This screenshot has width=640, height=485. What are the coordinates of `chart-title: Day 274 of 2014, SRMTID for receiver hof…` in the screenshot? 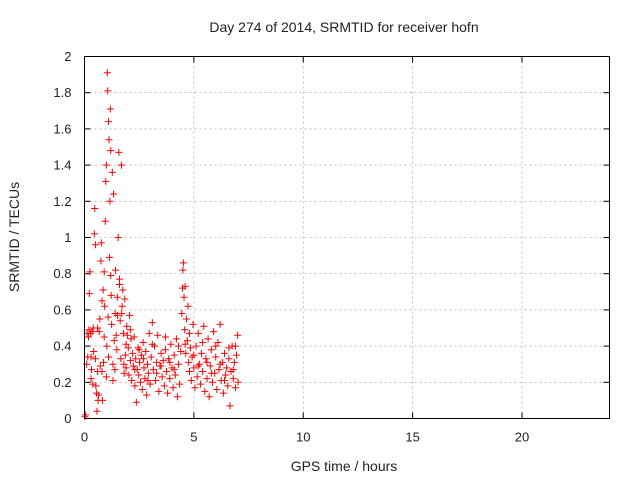 It's located at (343, 27).